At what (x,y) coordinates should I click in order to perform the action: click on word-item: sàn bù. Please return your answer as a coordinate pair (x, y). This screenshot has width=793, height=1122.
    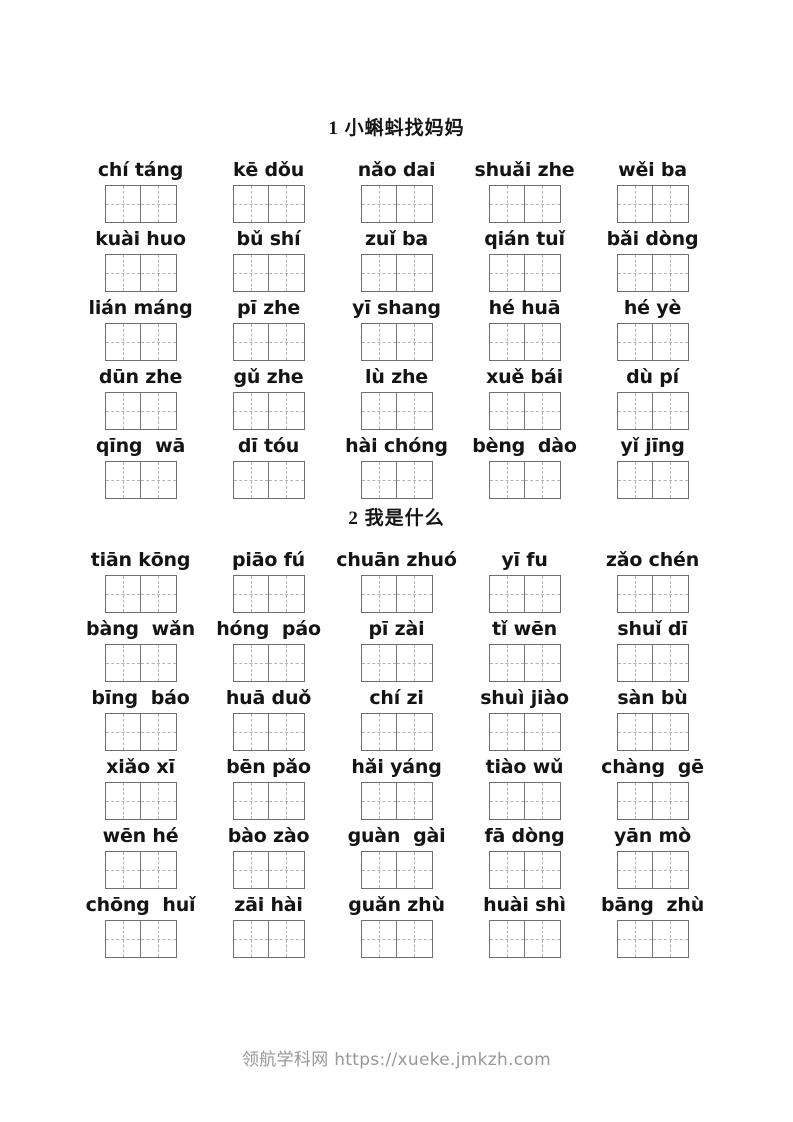
    Looking at the image, I should click on (653, 718).